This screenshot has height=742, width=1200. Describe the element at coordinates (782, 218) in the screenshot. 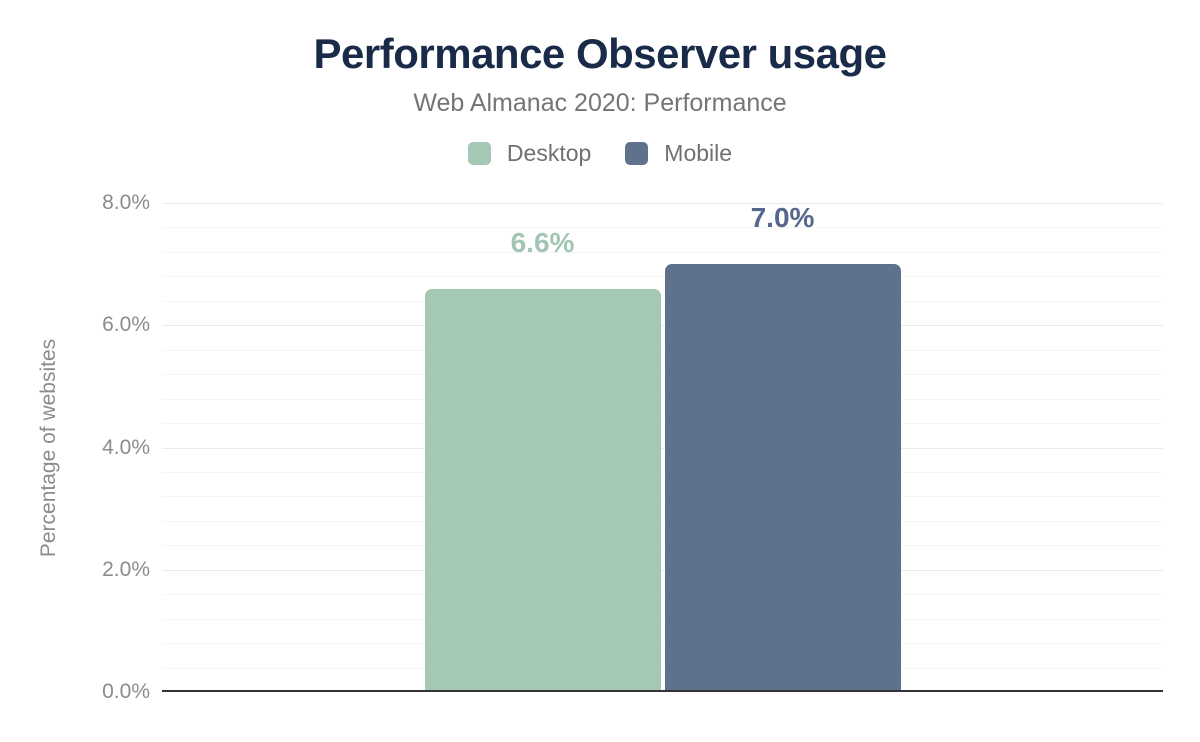

I see `bar-value-label-mobile: 7.0%` at that location.